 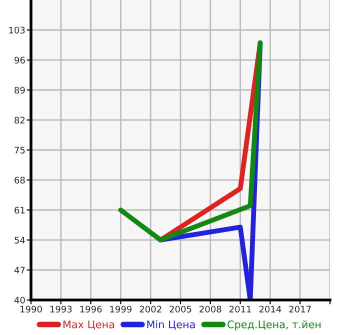 I want to click on y-tick-label: 61, so click(x=19, y=210).